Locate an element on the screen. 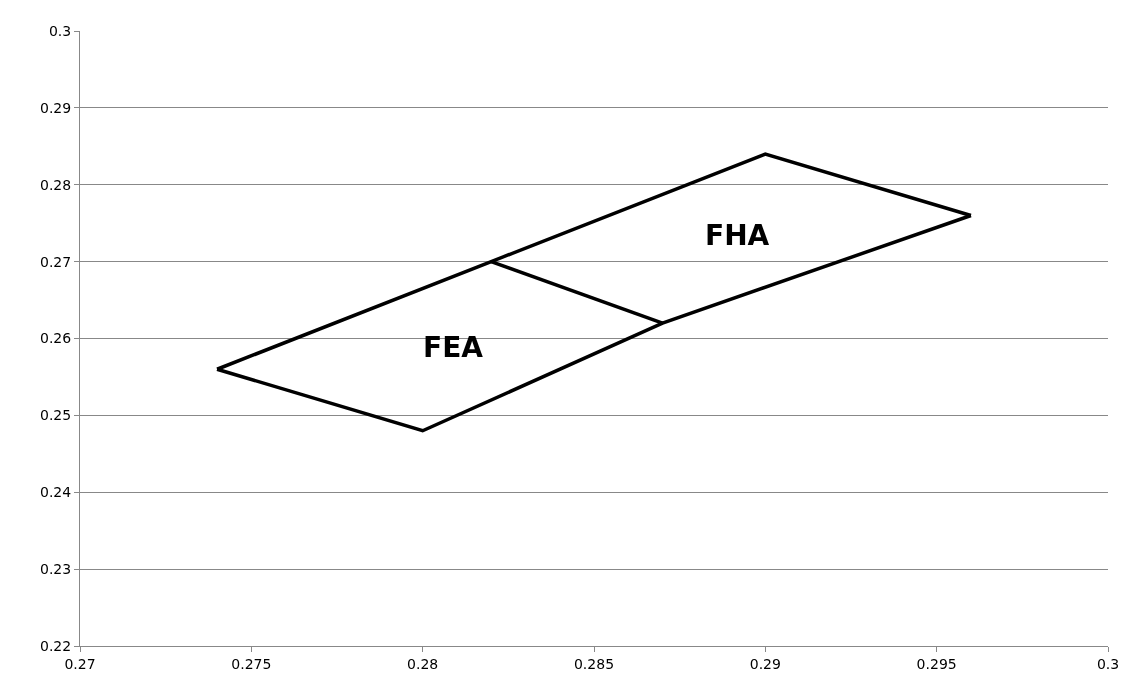 The height and width of the screenshot is (695, 1136). annotation: FHA is located at coordinates (737, 235).